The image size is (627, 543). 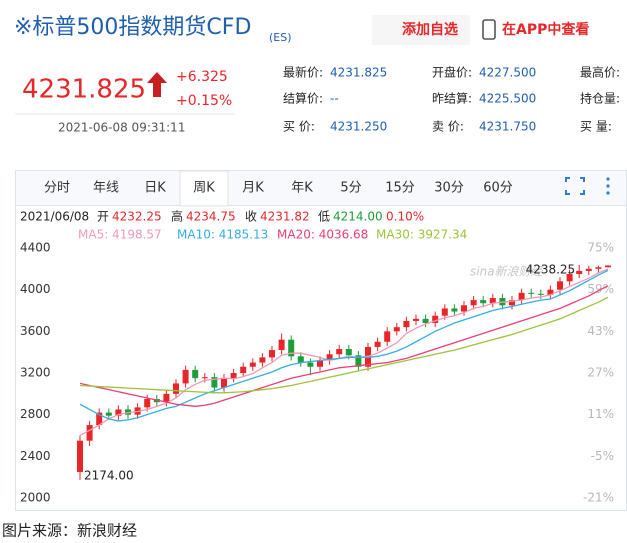 I want to click on change-pct: +0.15%, so click(x=204, y=101).